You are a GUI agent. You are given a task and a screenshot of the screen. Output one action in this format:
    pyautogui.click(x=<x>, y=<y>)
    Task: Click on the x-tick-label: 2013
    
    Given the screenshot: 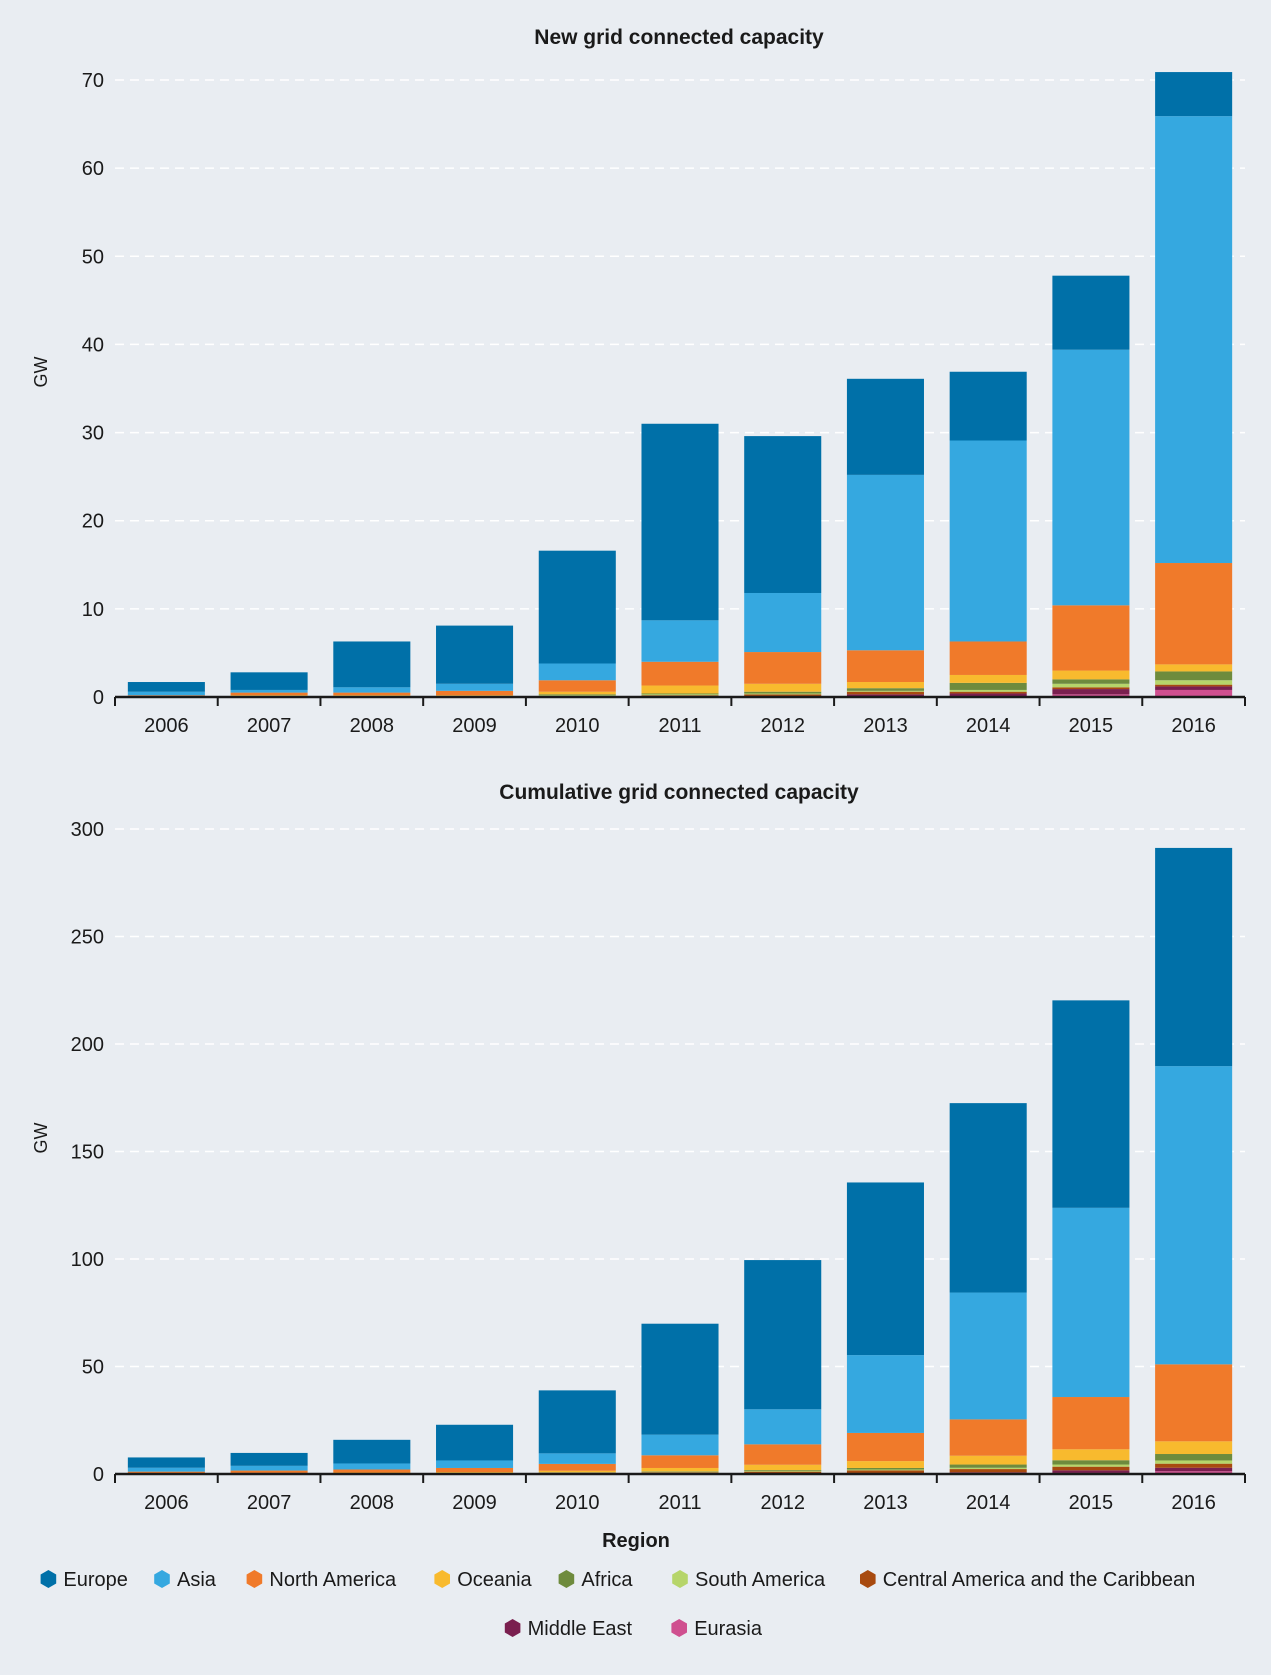 What is the action you would take?
    pyautogui.click(x=885, y=1503)
    